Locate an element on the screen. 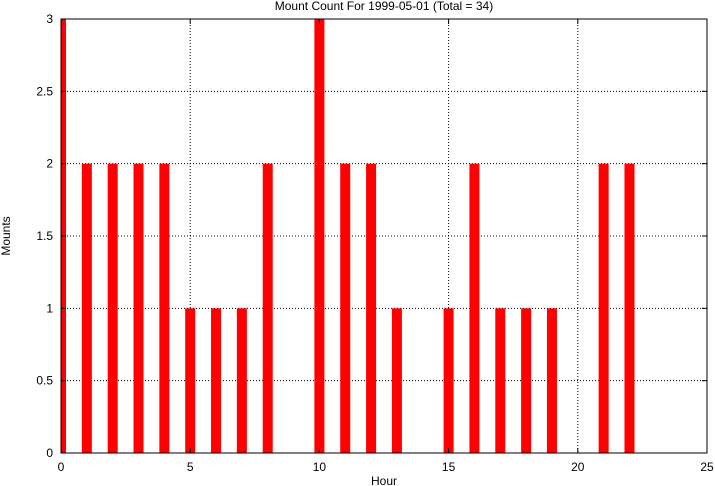 The height and width of the screenshot is (486, 715). x-tick-label: 5 is located at coordinates (190, 467).